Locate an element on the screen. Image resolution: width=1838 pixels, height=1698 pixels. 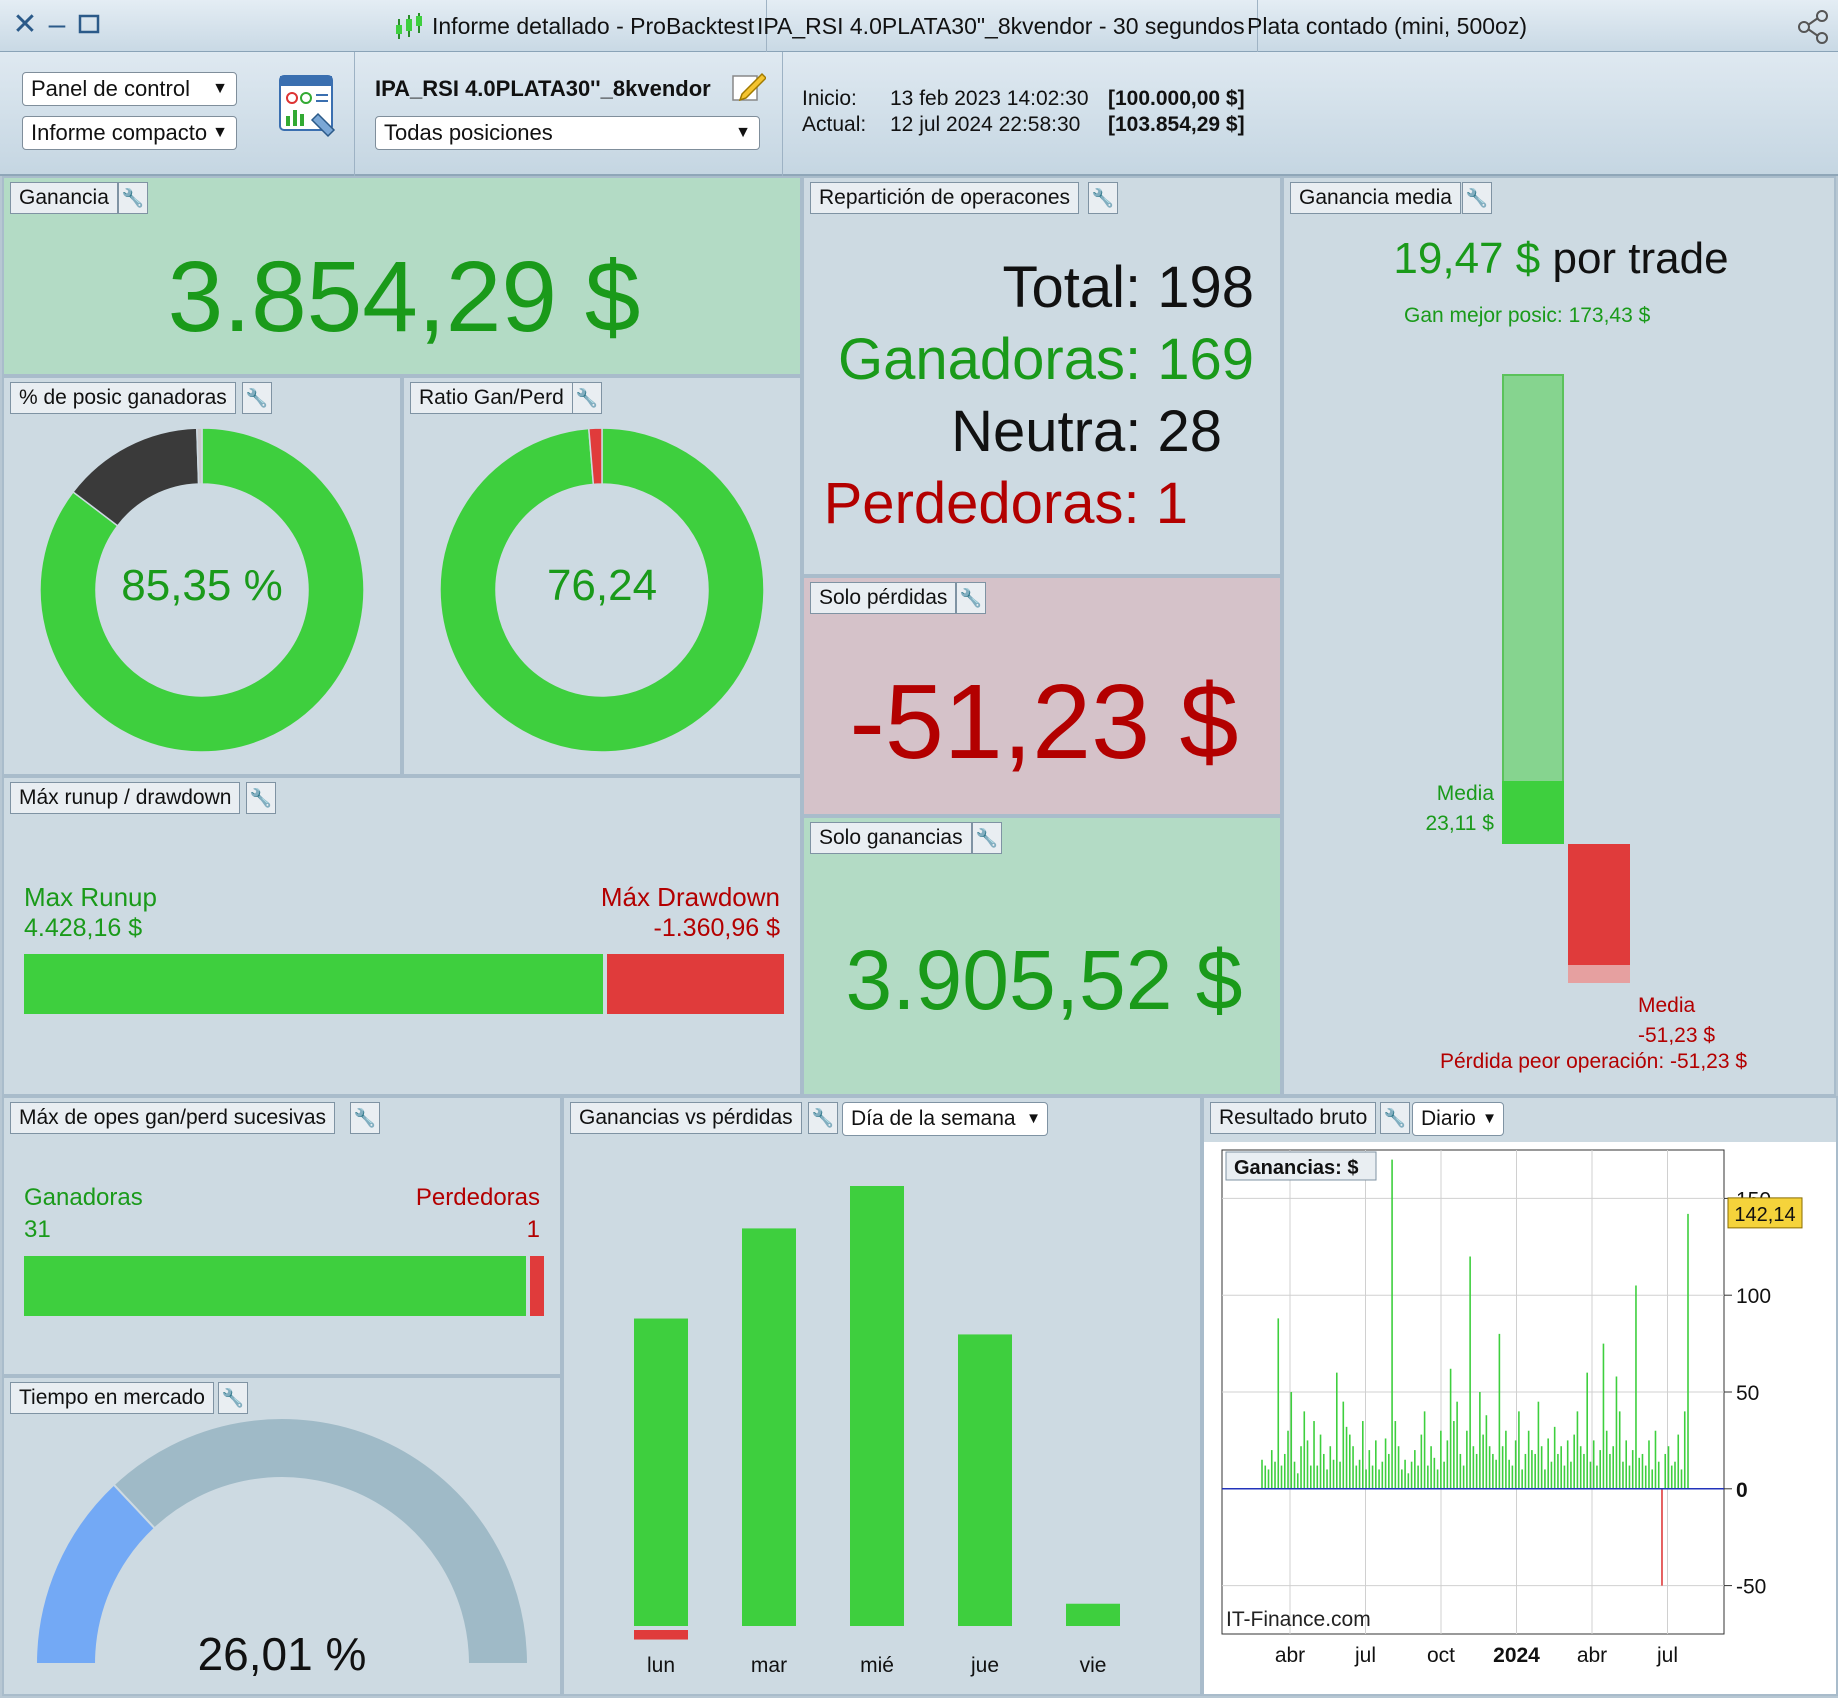
minimize-icon: – is located at coordinates (57, 24).